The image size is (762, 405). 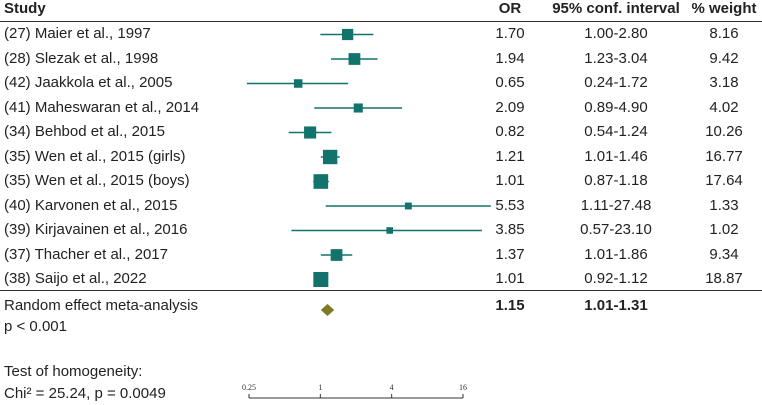 I want to click on study-ci: 1.01-1.46, so click(x=616, y=156).